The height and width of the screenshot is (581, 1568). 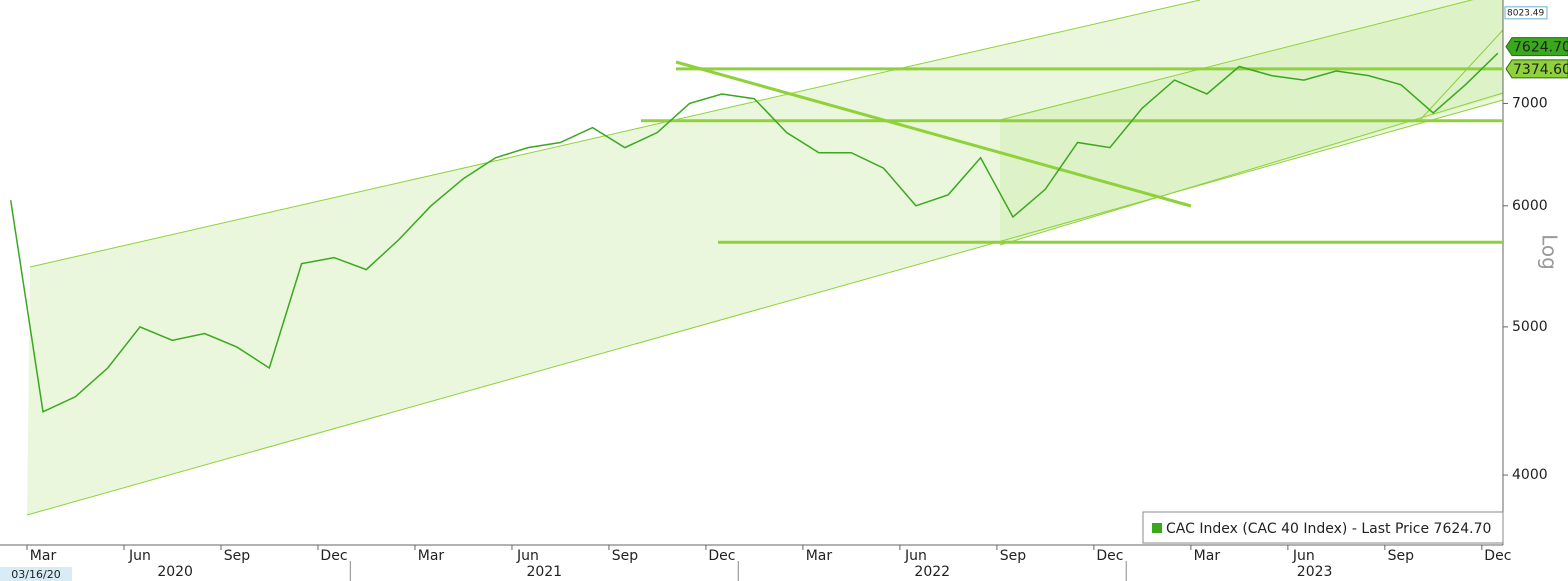 I want to click on y-tick-label: 5000, so click(x=1530, y=327).